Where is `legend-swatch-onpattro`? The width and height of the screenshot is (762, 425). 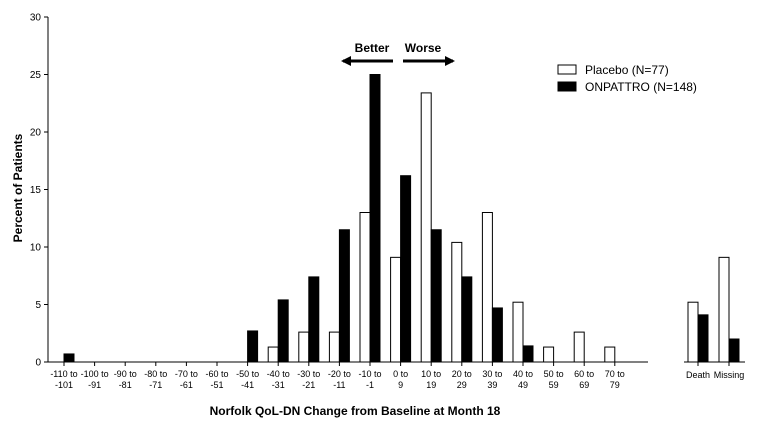
legend-swatch-onpattro is located at coordinates (567, 86).